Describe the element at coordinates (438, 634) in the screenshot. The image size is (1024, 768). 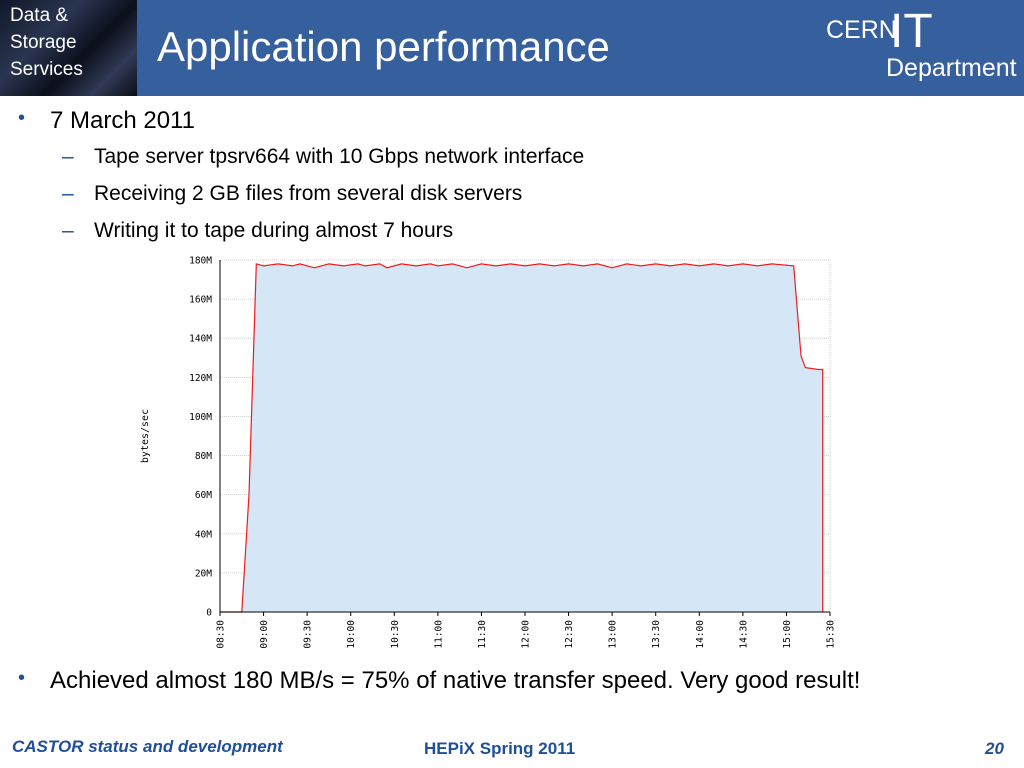
I see `x-tick-label: 11:00` at that location.